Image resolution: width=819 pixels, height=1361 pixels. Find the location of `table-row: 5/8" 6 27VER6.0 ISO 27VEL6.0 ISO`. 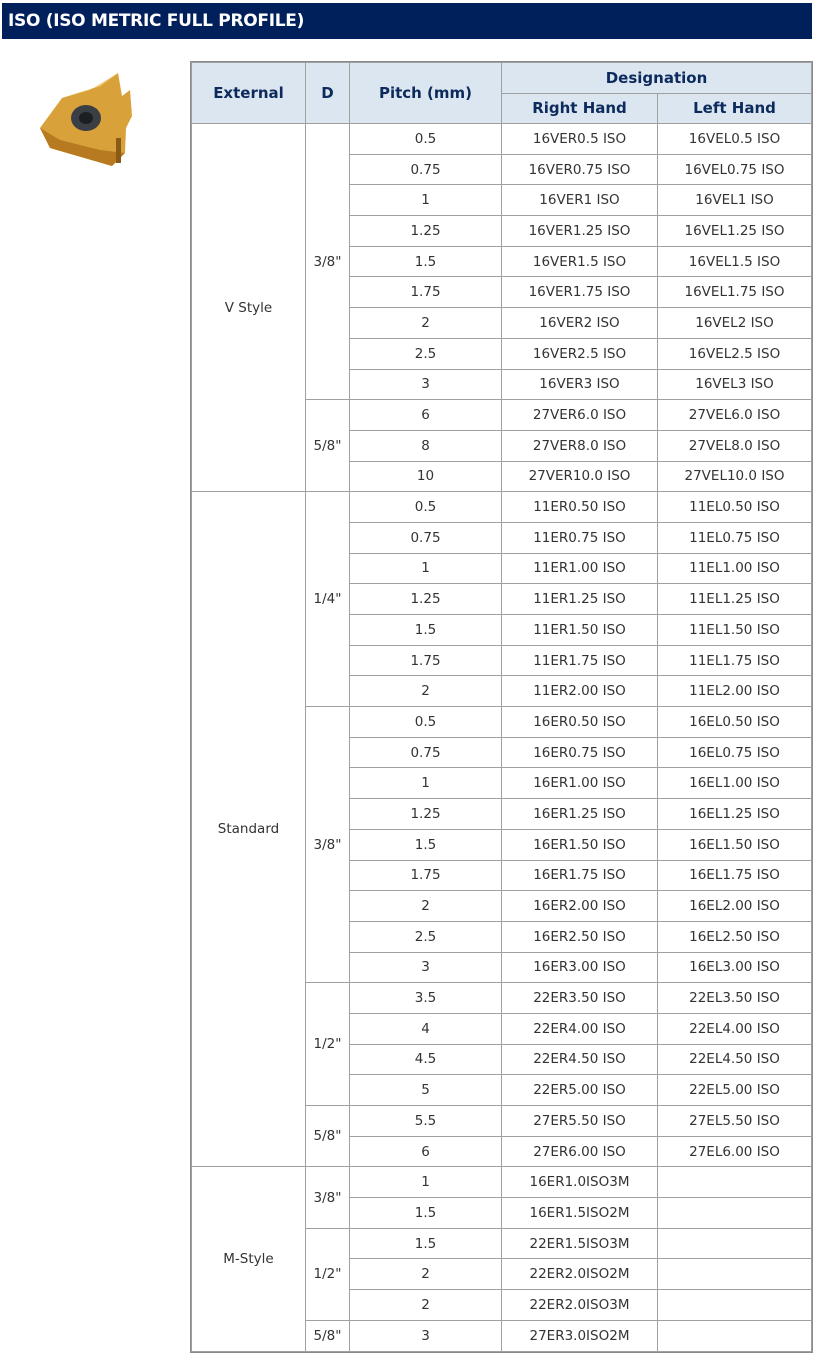

table-row: 5/8" 6 27VER6.0 ISO 27VEL6.0 ISO is located at coordinates (502, 446).